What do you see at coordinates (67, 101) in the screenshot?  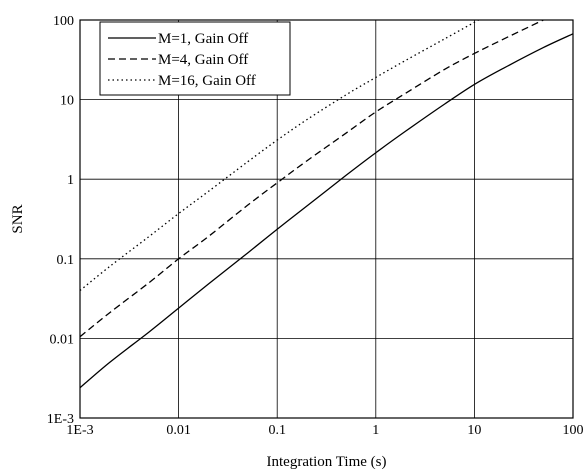 I see `y-tick-label: 10` at bounding box center [67, 101].